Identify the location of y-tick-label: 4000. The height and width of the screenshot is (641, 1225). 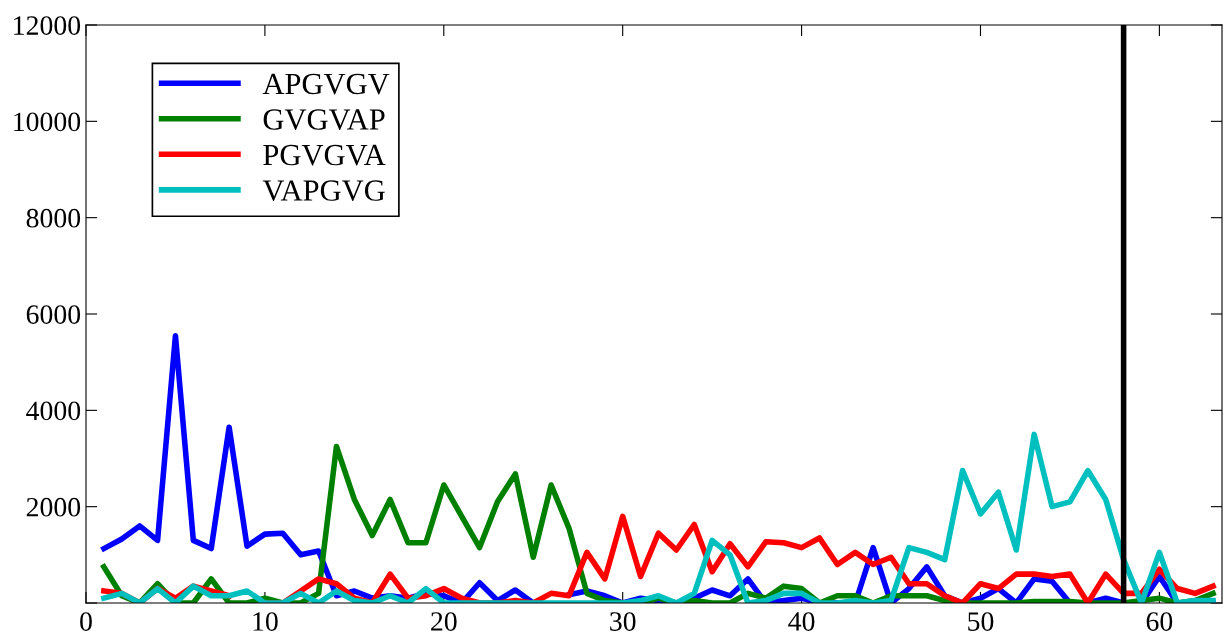
(53, 411).